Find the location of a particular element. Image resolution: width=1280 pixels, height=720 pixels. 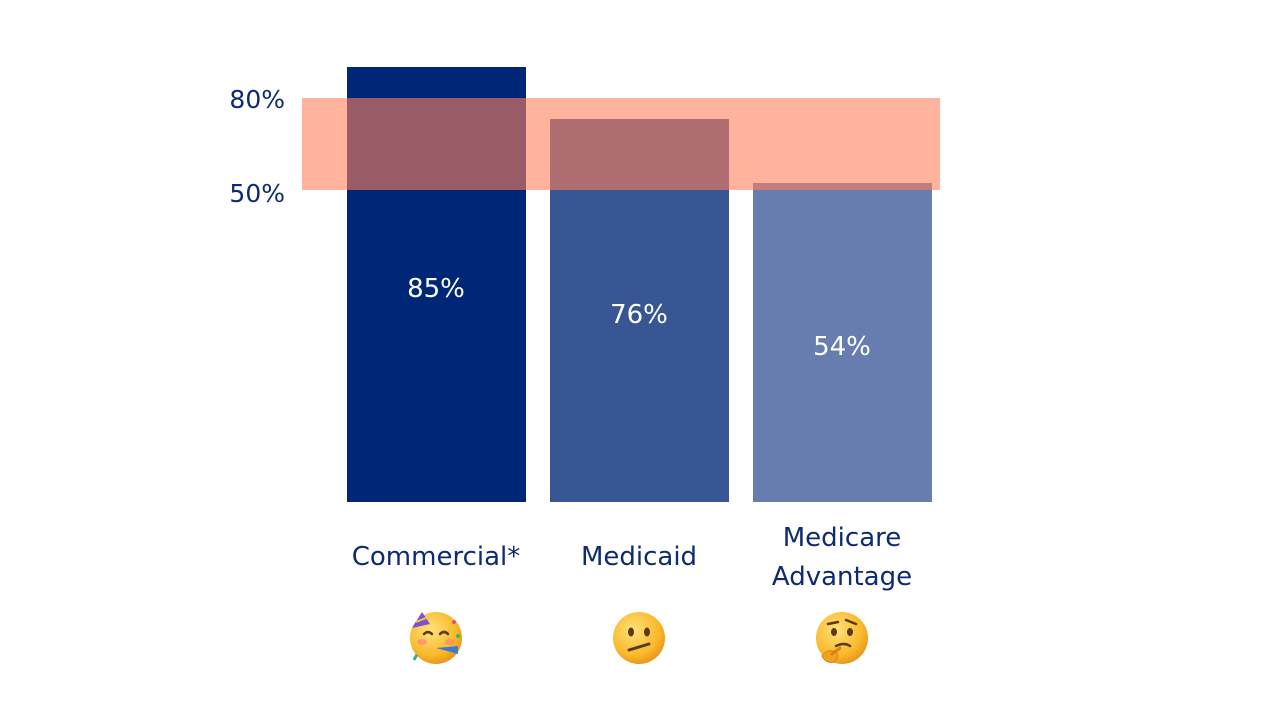

reference-band is located at coordinates (621, 144).